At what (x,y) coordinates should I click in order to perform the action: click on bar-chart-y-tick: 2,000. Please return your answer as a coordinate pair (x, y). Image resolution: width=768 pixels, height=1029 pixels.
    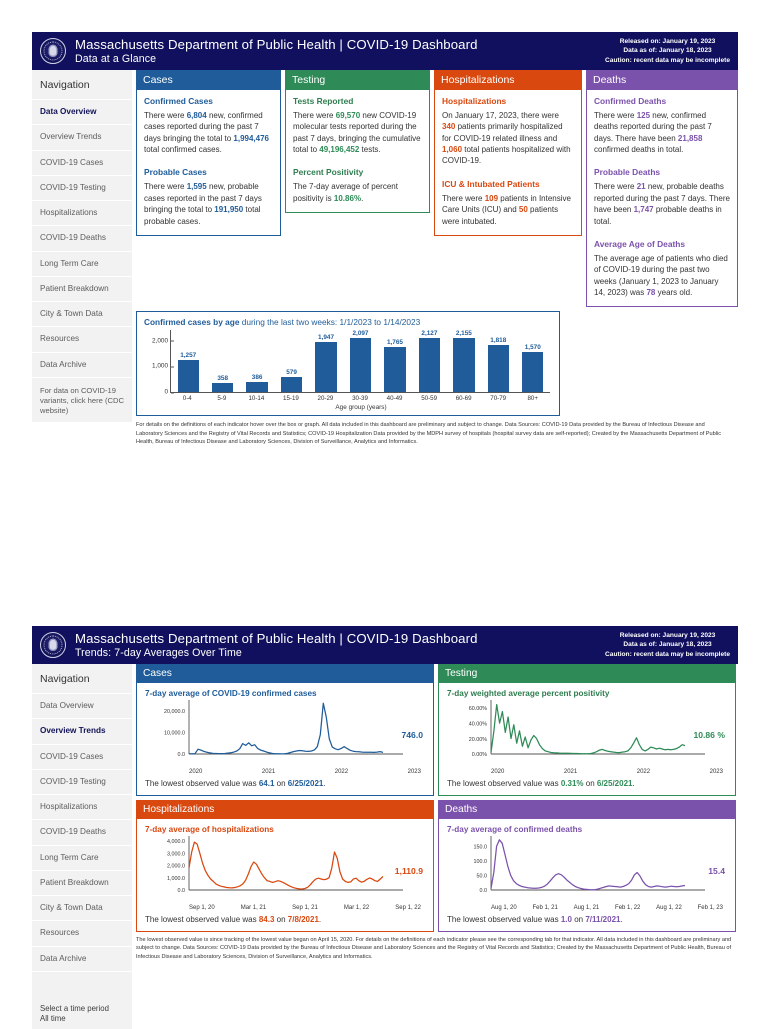
    Looking at the image, I should click on (163, 340).